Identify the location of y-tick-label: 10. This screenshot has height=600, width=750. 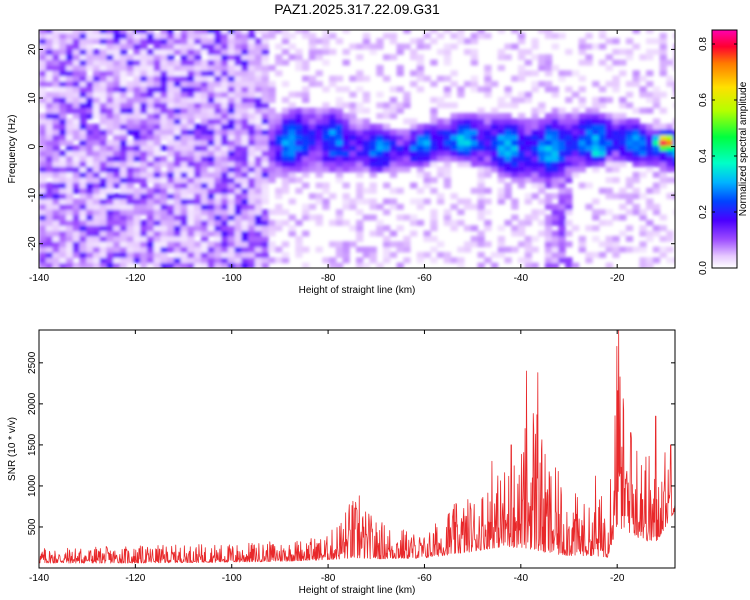
(32, 98).